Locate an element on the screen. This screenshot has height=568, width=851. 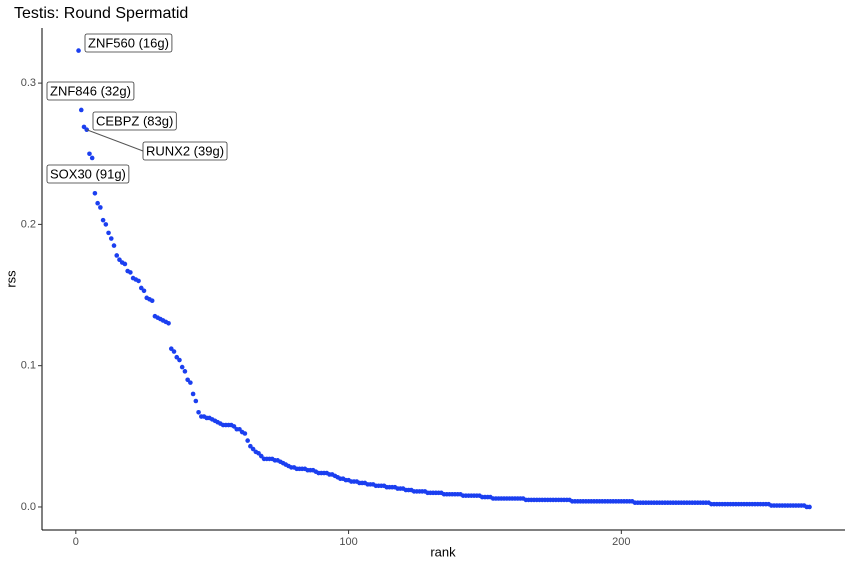
x-tick-label: 100 is located at coordinates (348, 542).